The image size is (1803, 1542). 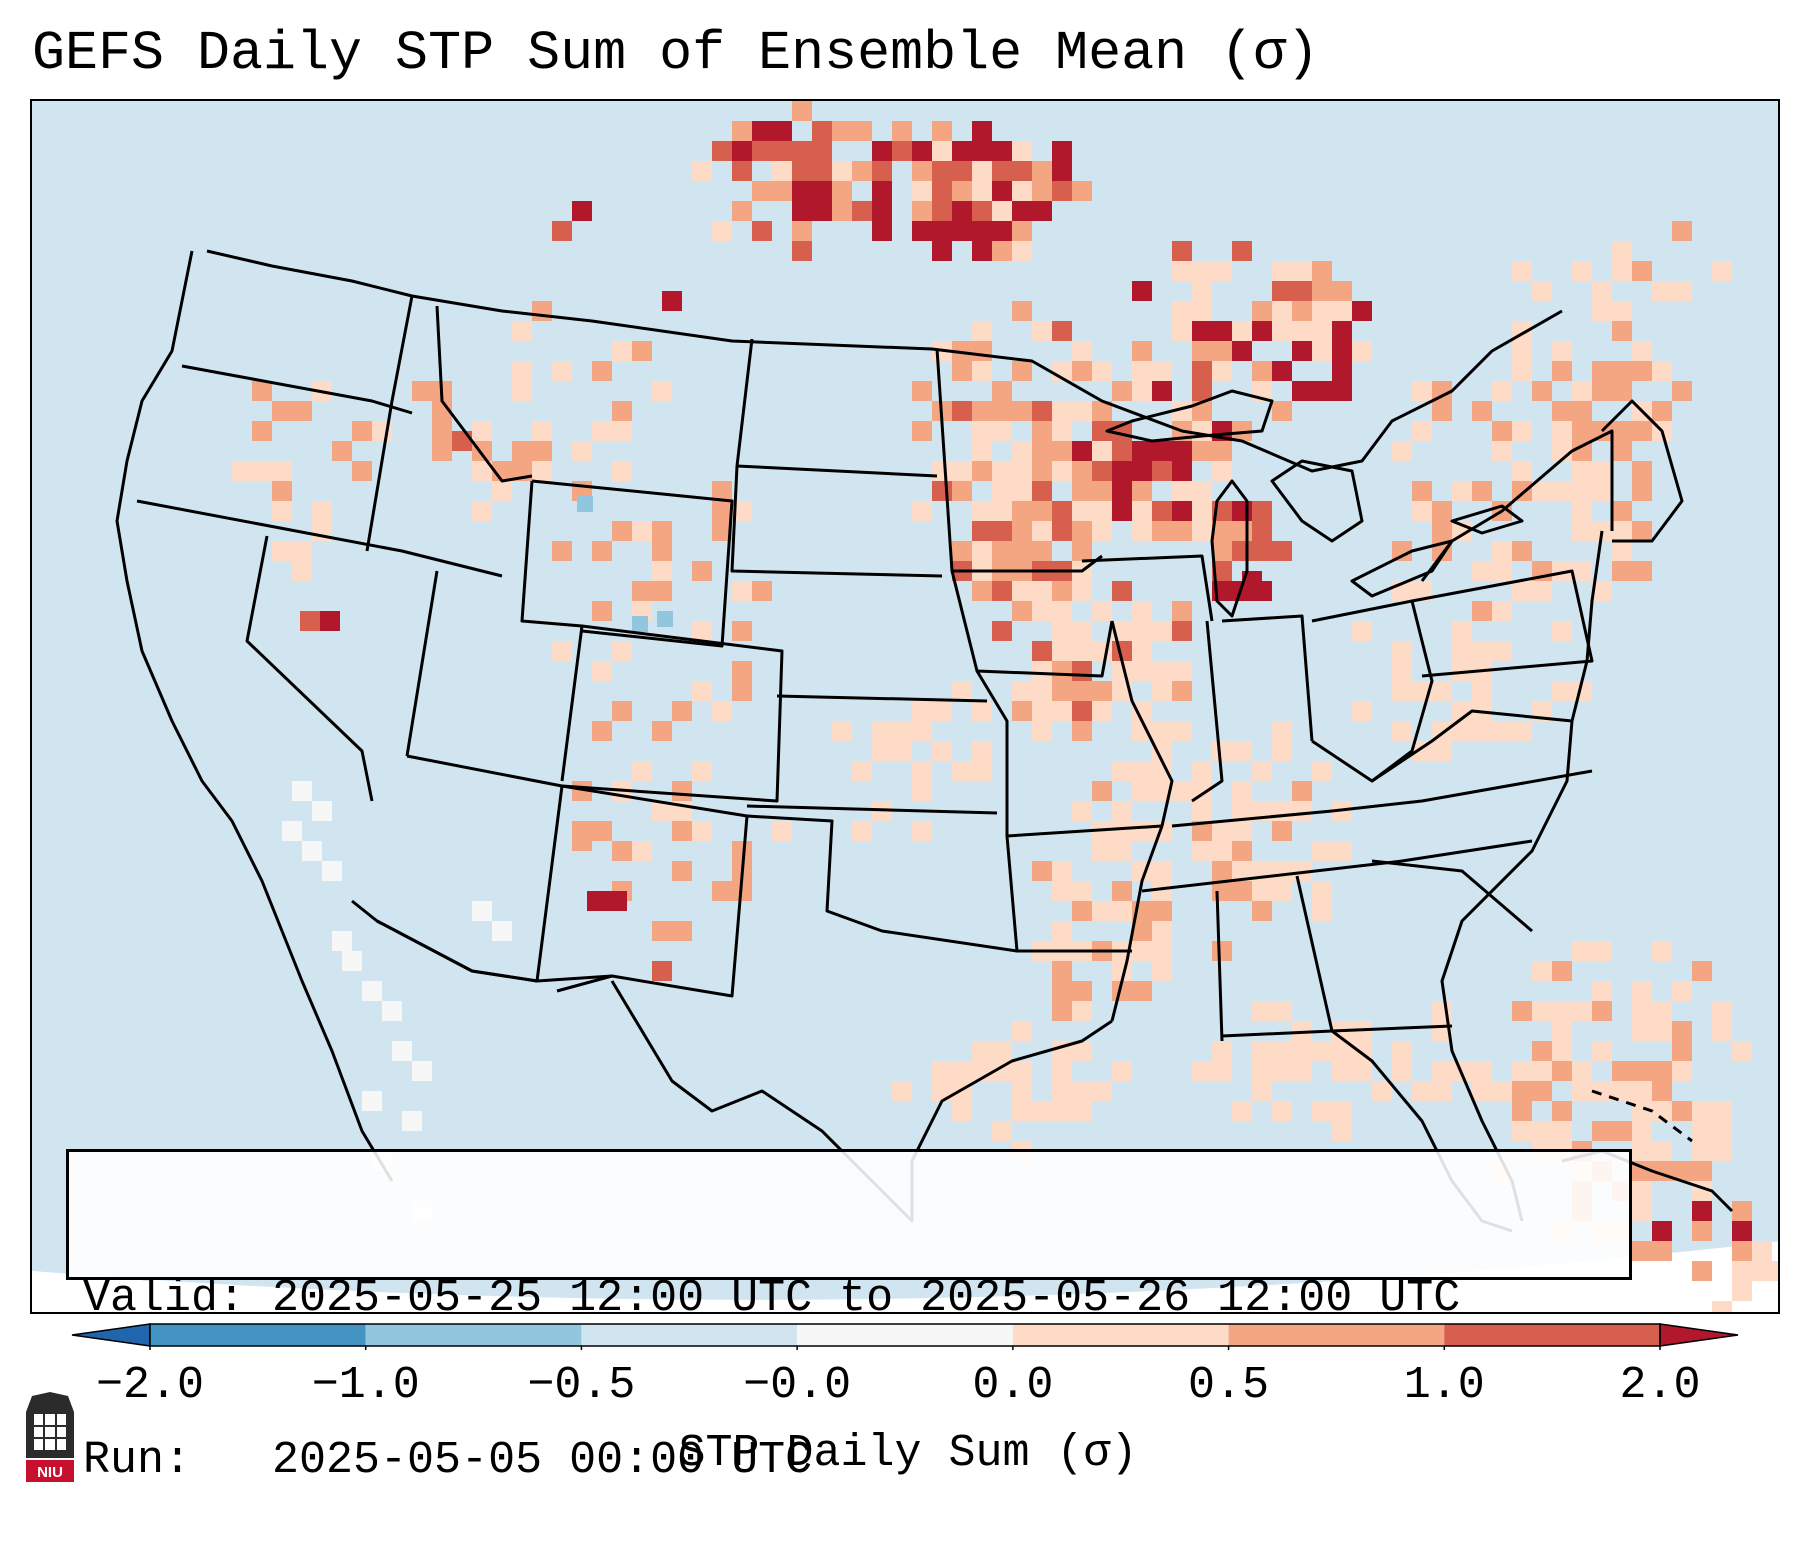 I want to click on colorbar-label: STP Daily Sum (σ), so click(x=908, y=1453).